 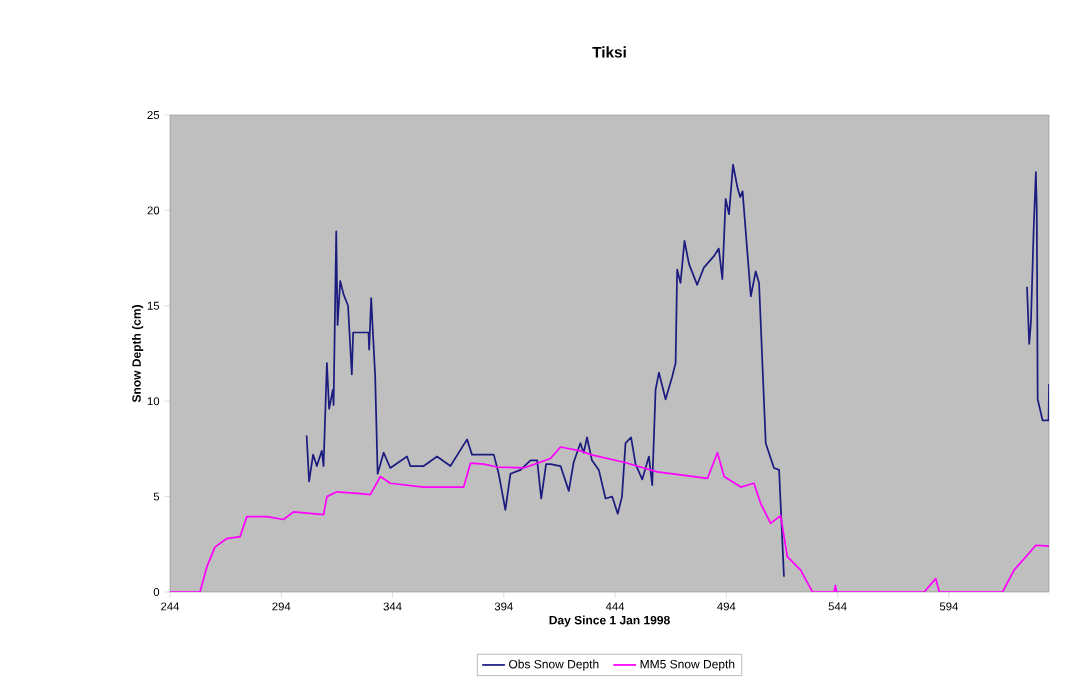 I want to click on x-tick-label: 594, so click(x=948, y=606).